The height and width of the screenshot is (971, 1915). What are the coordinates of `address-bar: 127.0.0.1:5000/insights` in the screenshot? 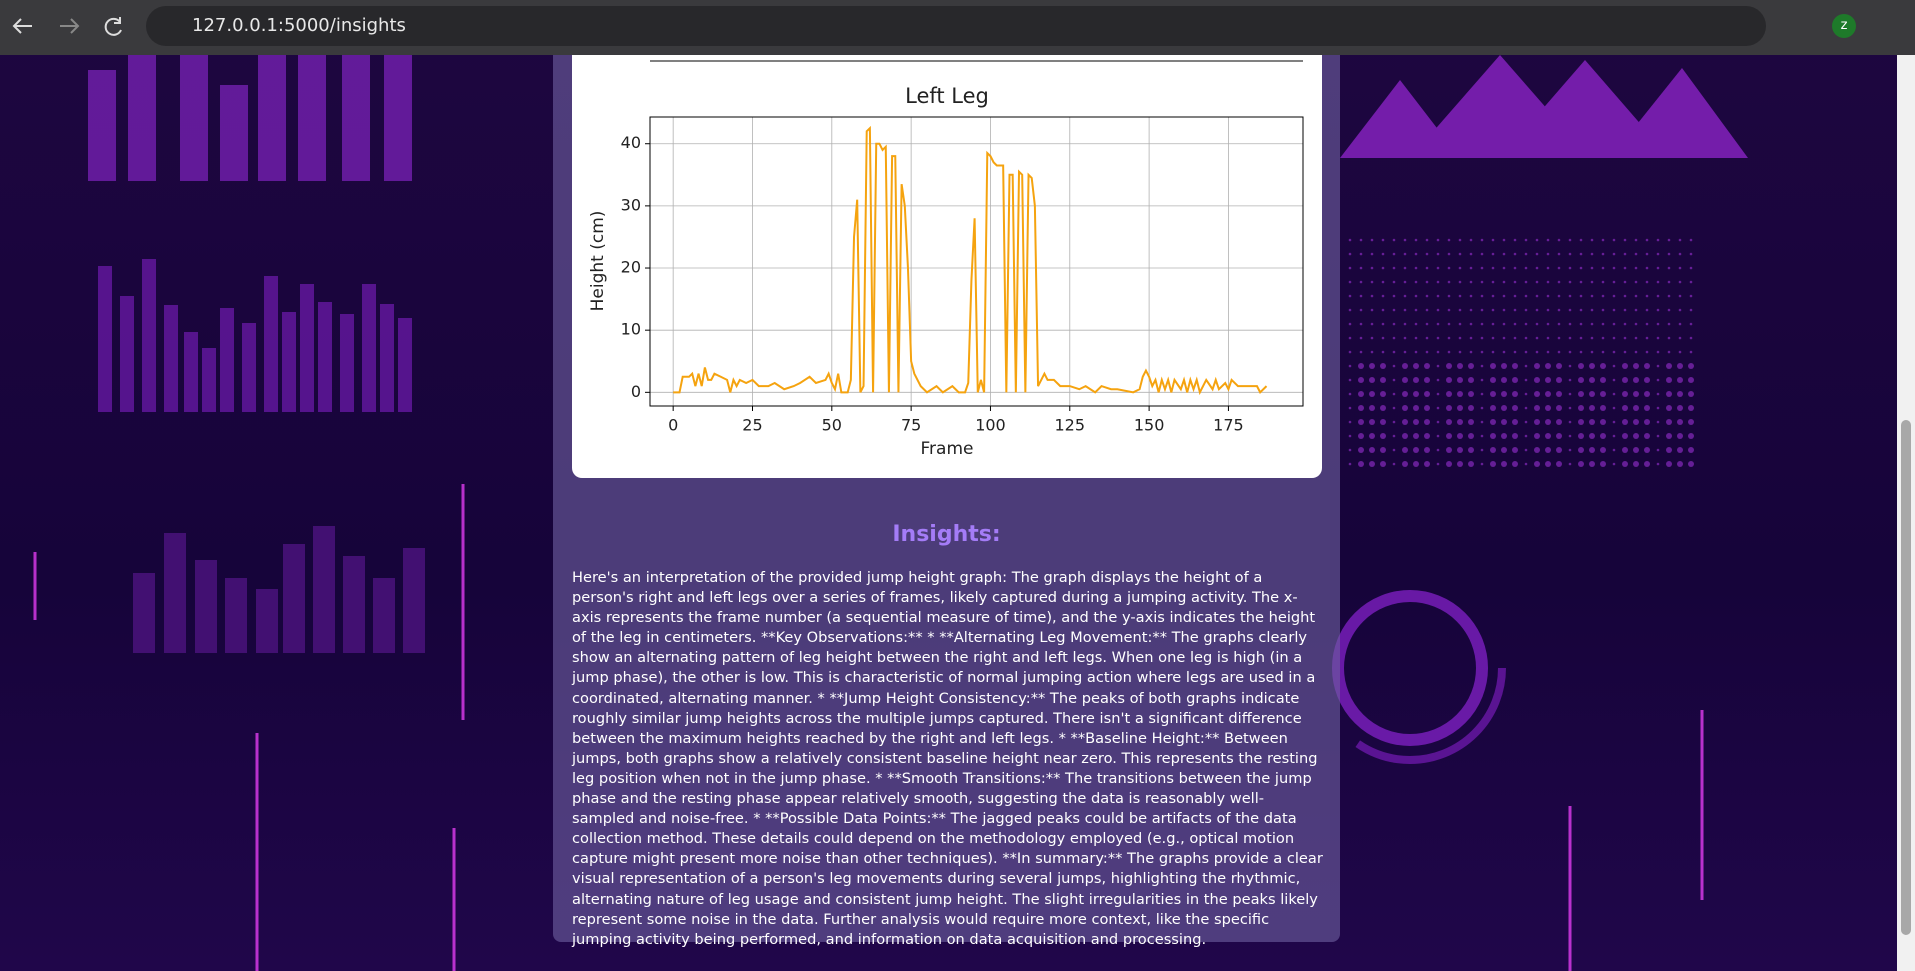 It's located at (956, 26).